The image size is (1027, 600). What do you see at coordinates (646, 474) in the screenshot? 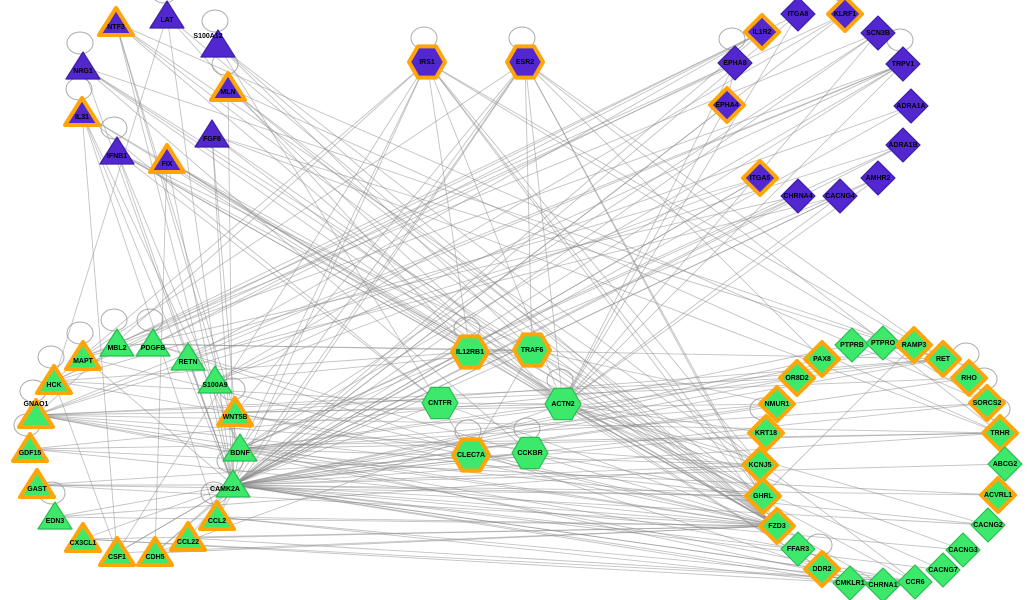
I see `edge-CCKBR-GHRL` at bounding box center [646, 474].